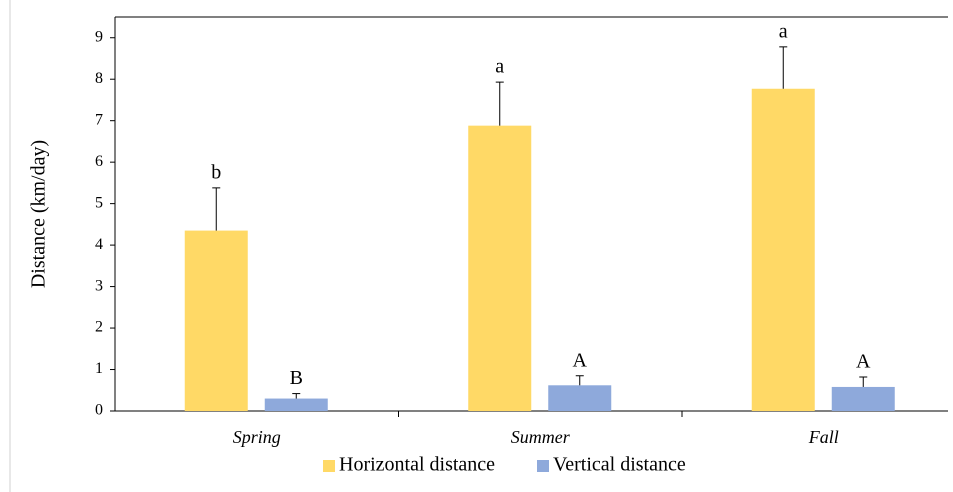 This screenshot has width=953, height=492. Describe the element at coordinates (99, 78) in the screenshot. I see `y-tick-label: 8` at that location.